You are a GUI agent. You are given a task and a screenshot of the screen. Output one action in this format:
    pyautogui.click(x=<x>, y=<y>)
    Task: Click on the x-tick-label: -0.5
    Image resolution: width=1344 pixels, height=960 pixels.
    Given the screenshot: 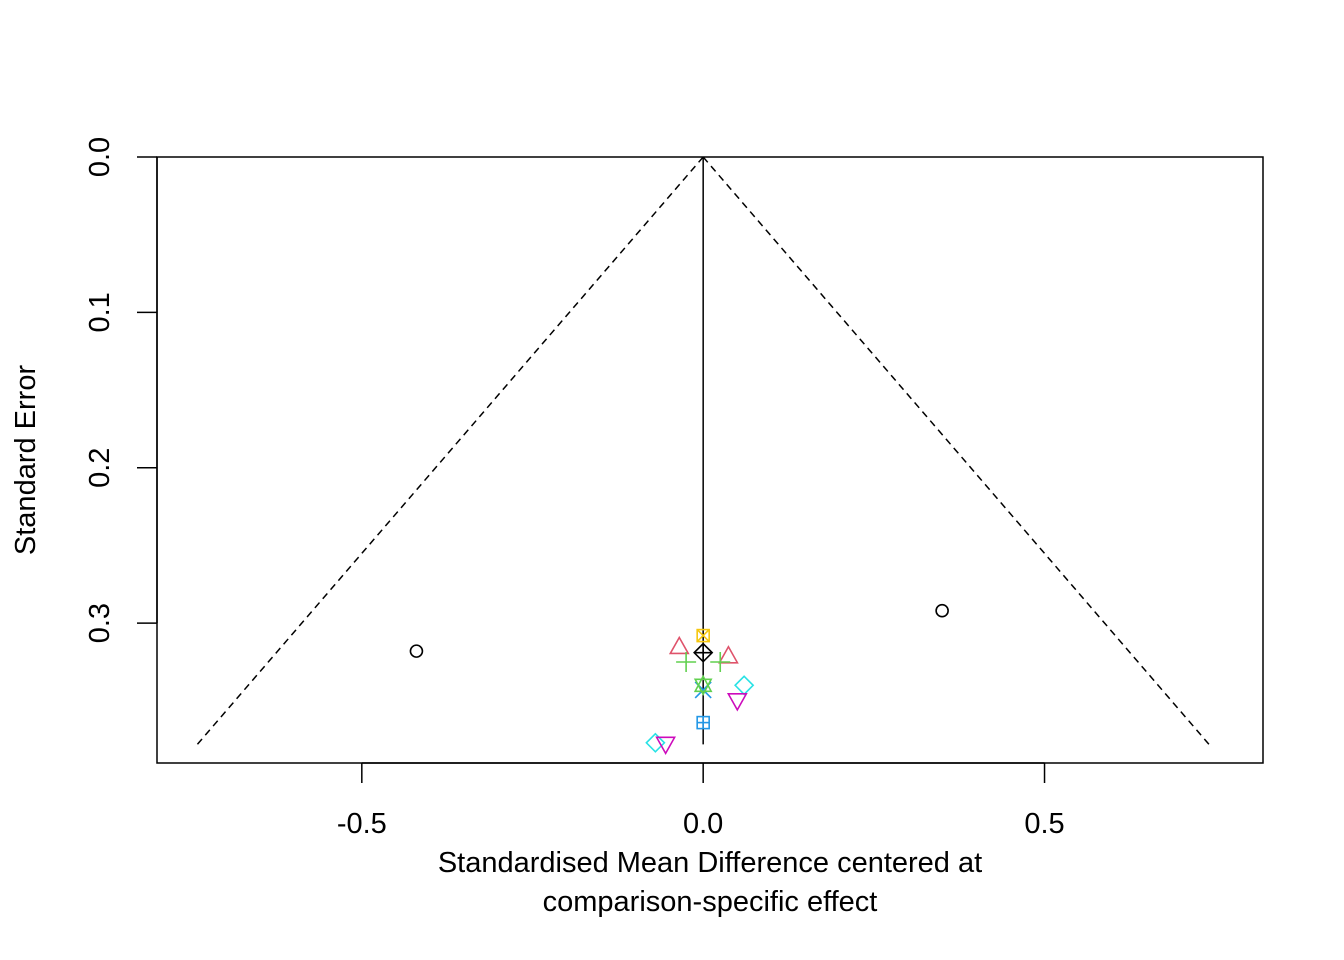 What is the action you would take?
    pyautogui.click(x=362, y=824)
    